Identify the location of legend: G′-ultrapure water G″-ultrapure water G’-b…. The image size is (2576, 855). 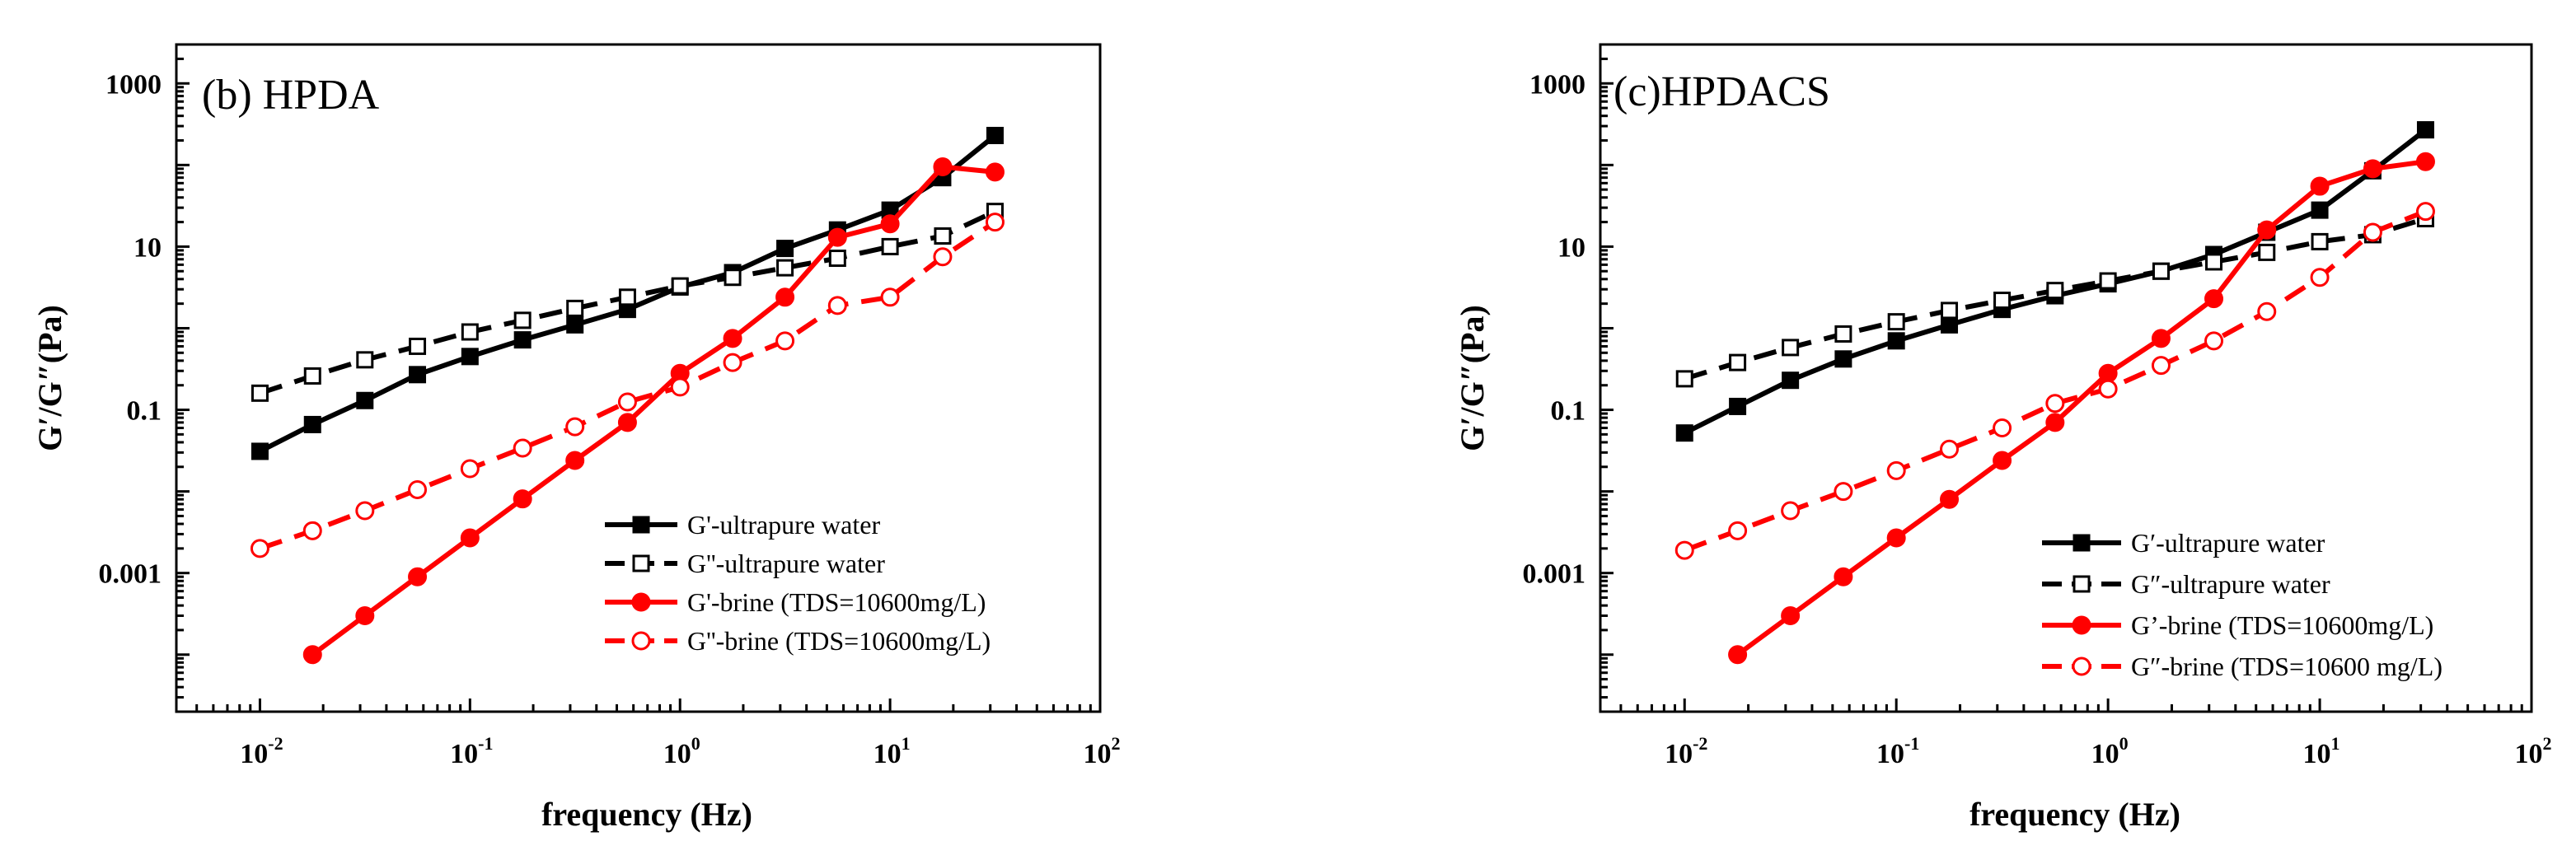
(2242, 604).